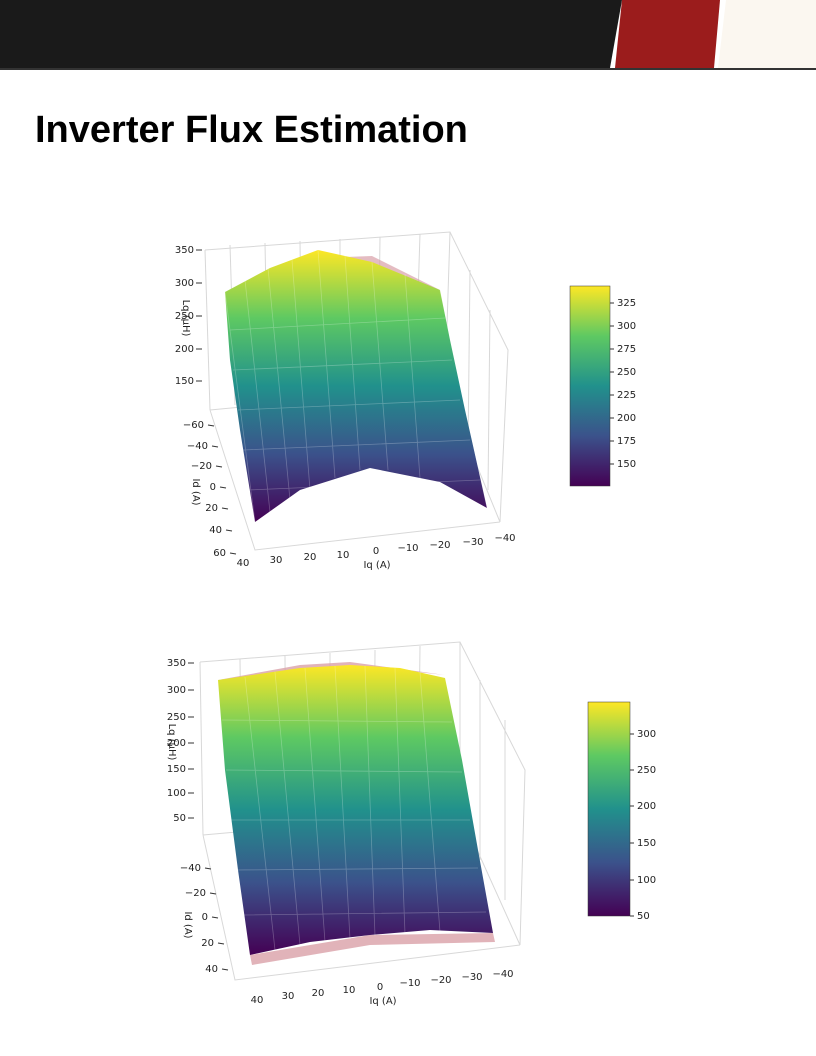 This screenshot has width=816, height=1056. Describe the element at coordinates (626, 303) in the screenshot. I see `colorbar-tick-label: 325` at that location.